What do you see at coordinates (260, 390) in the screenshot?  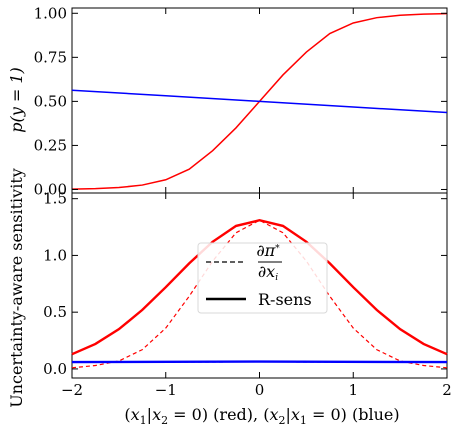 I see `bottom-x-tick-label: 0` at bounding box center [260, 390].